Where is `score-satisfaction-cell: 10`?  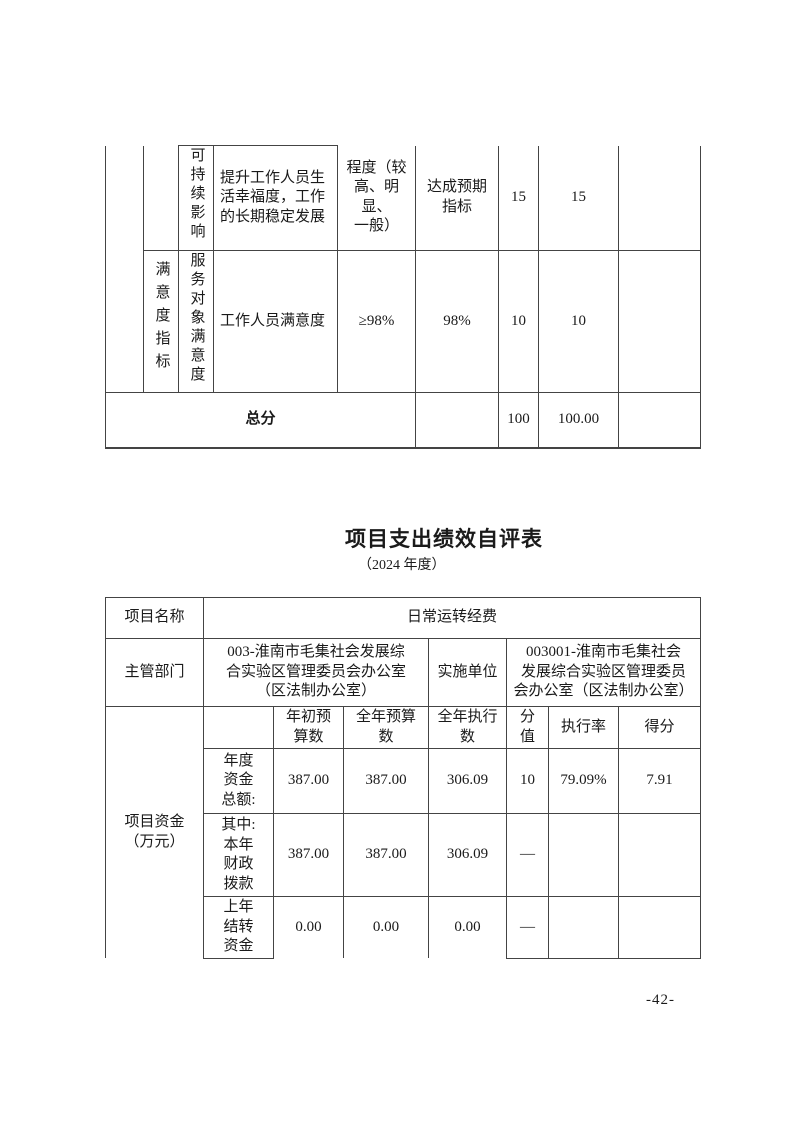
score-satisfaction-cell: 10 is located at coordinates (578, 321).